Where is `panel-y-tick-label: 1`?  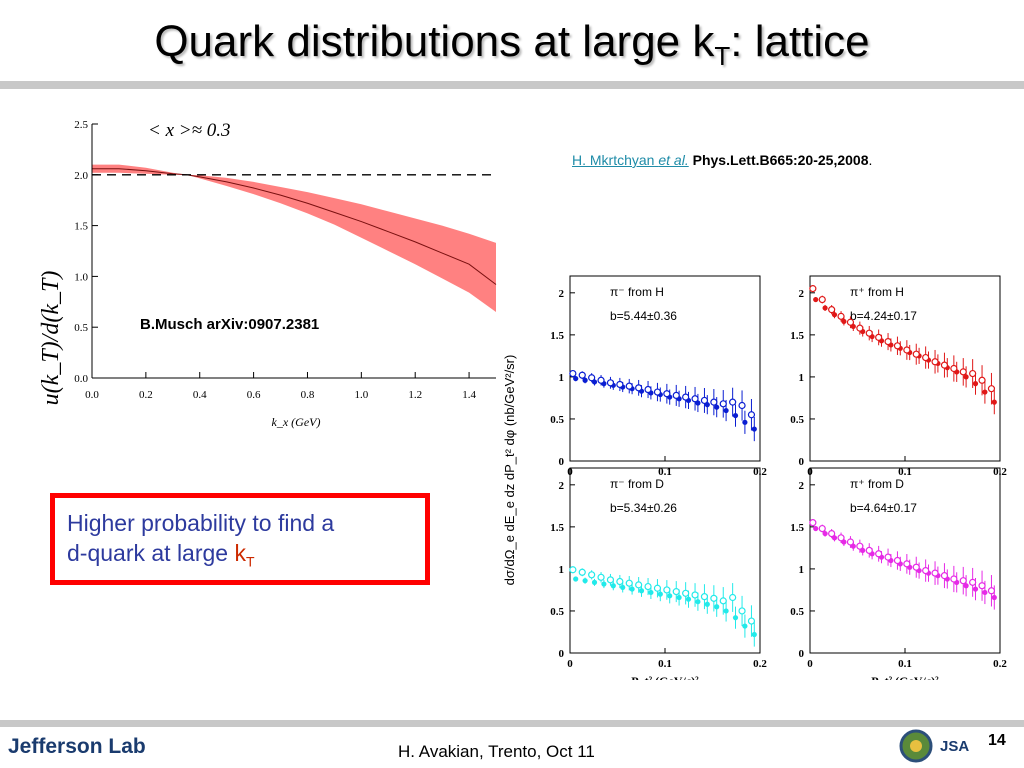
panel-y-tick-label: 1 is located at coordinates (562, 570).